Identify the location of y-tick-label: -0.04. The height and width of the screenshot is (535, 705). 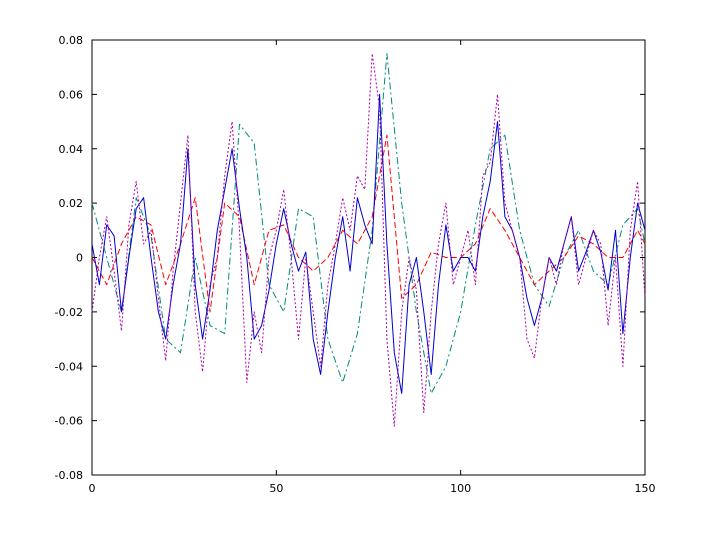
(69, 366).